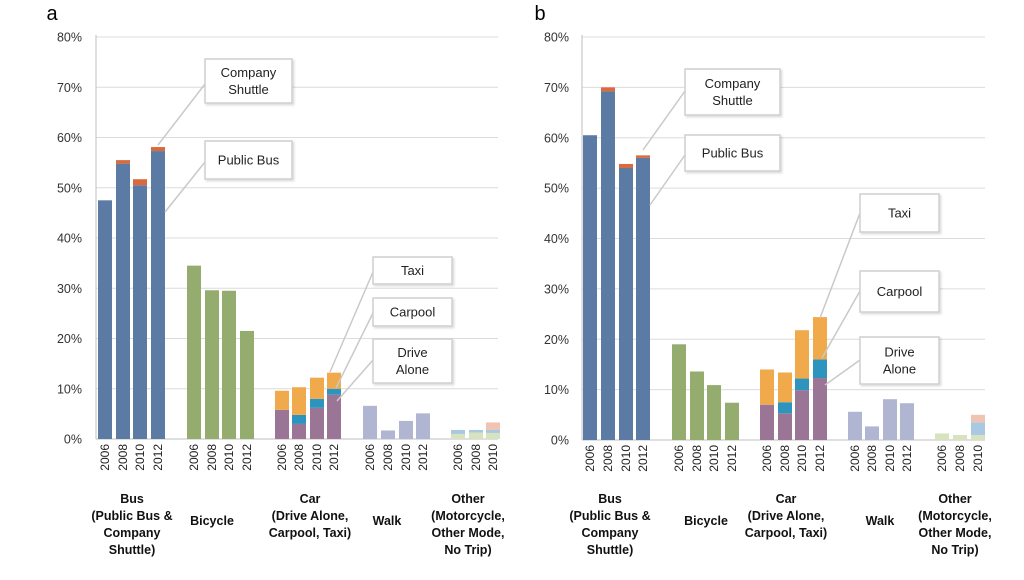 This screenshot has height=580, width=1024. What do you see at coordinates (69, 239) in the screenshot?
I see `y-tick-label: 40%` at bounding box center [69, 239].